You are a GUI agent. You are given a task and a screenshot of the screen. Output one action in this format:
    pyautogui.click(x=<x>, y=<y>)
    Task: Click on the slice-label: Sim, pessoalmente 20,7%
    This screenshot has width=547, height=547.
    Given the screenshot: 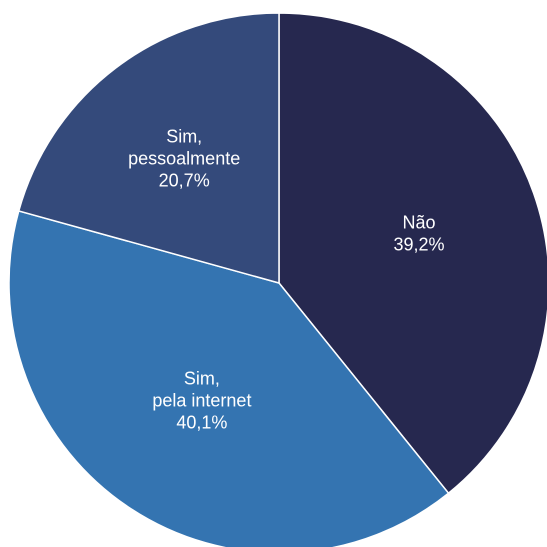 What is the action you would take?
    pyautogui.click(x=184, y=158)
    